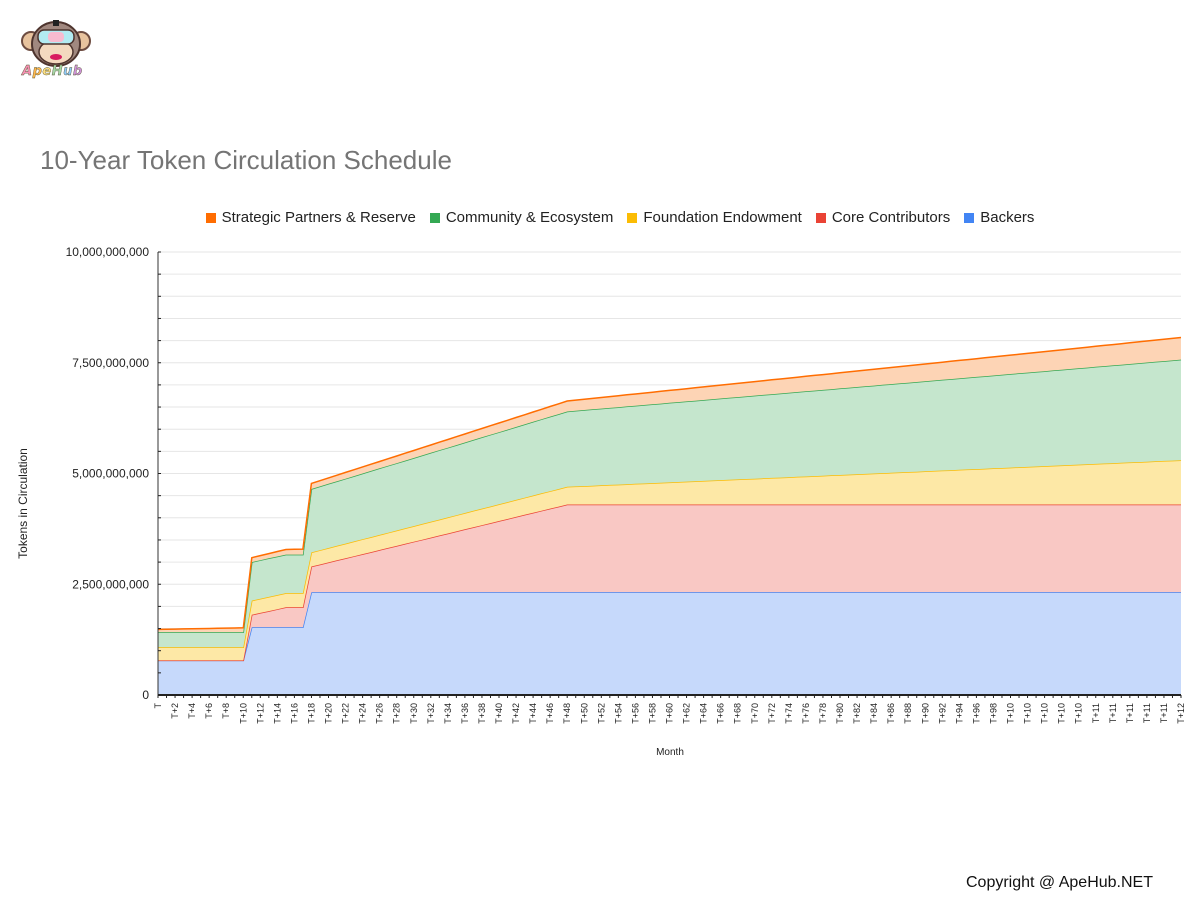 Image resolution: width=1200 pixels, height=900 pixels. Describe the element at coordinates (56, 43) in the screenshot. I see `apehub-logo` at that location.